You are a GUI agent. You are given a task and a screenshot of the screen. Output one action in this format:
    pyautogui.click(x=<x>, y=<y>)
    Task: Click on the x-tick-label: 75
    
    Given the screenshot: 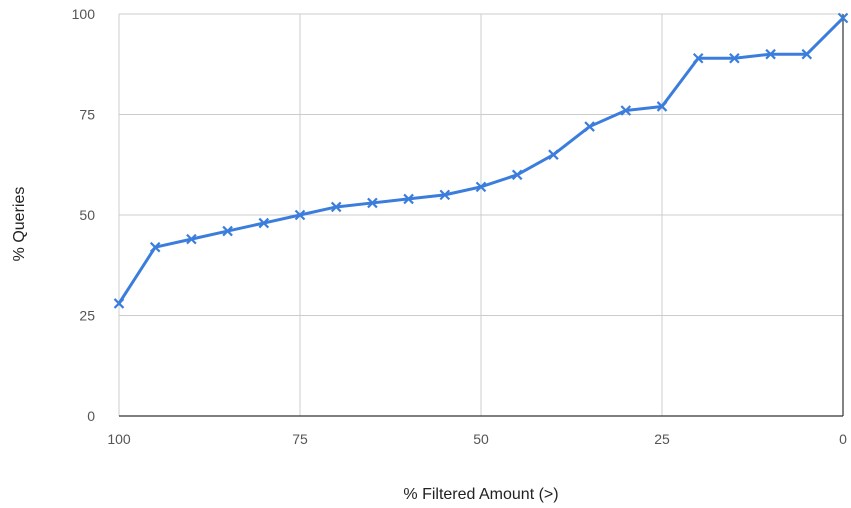 What is the action you would take?
    pyautogui.click(x=300, y=439)
    